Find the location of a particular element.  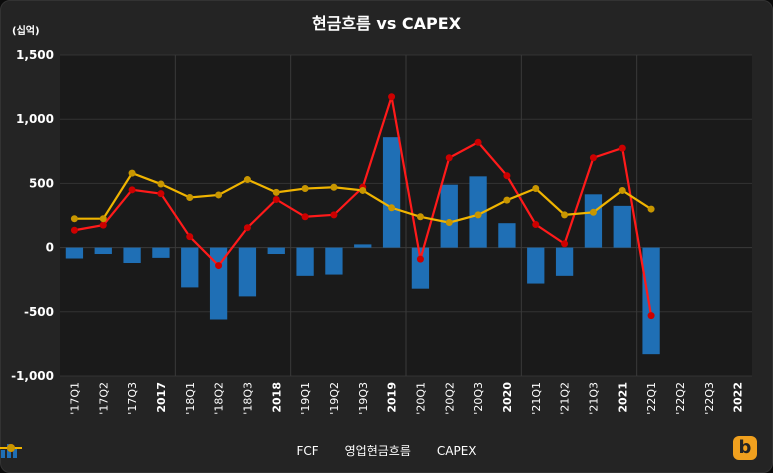

x-tick-label: '18Q2 is located at coordinates (219, 398).